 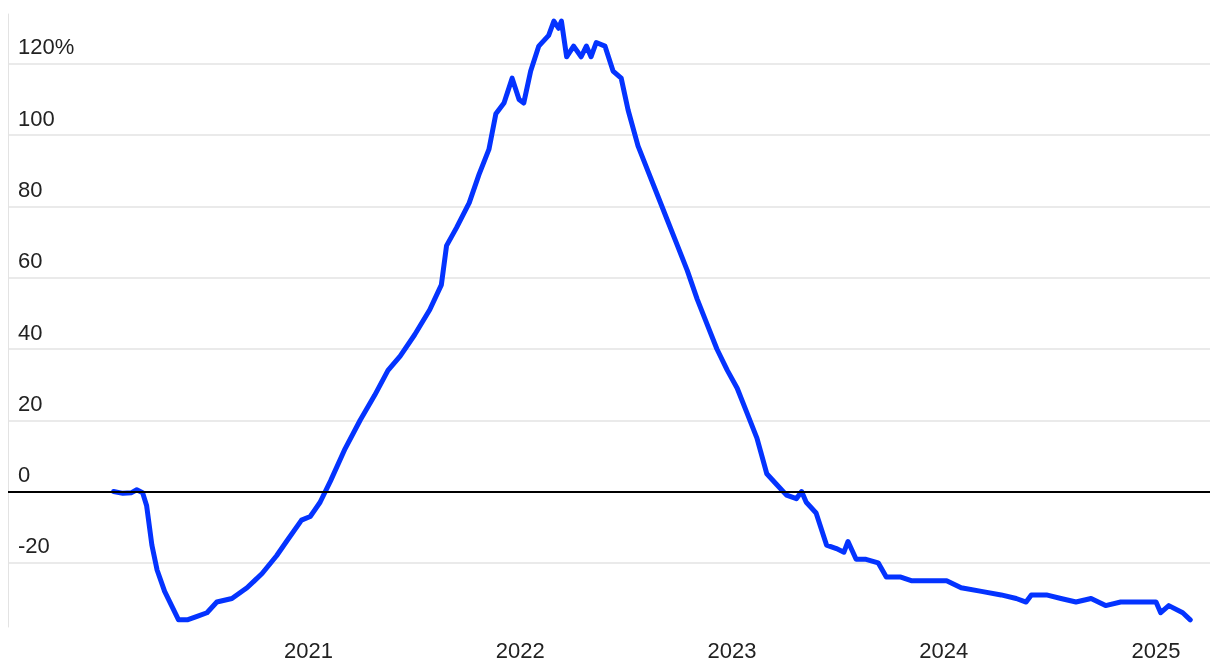 I want to click on y-tick-label: 120%, so click(x=46, y=47).